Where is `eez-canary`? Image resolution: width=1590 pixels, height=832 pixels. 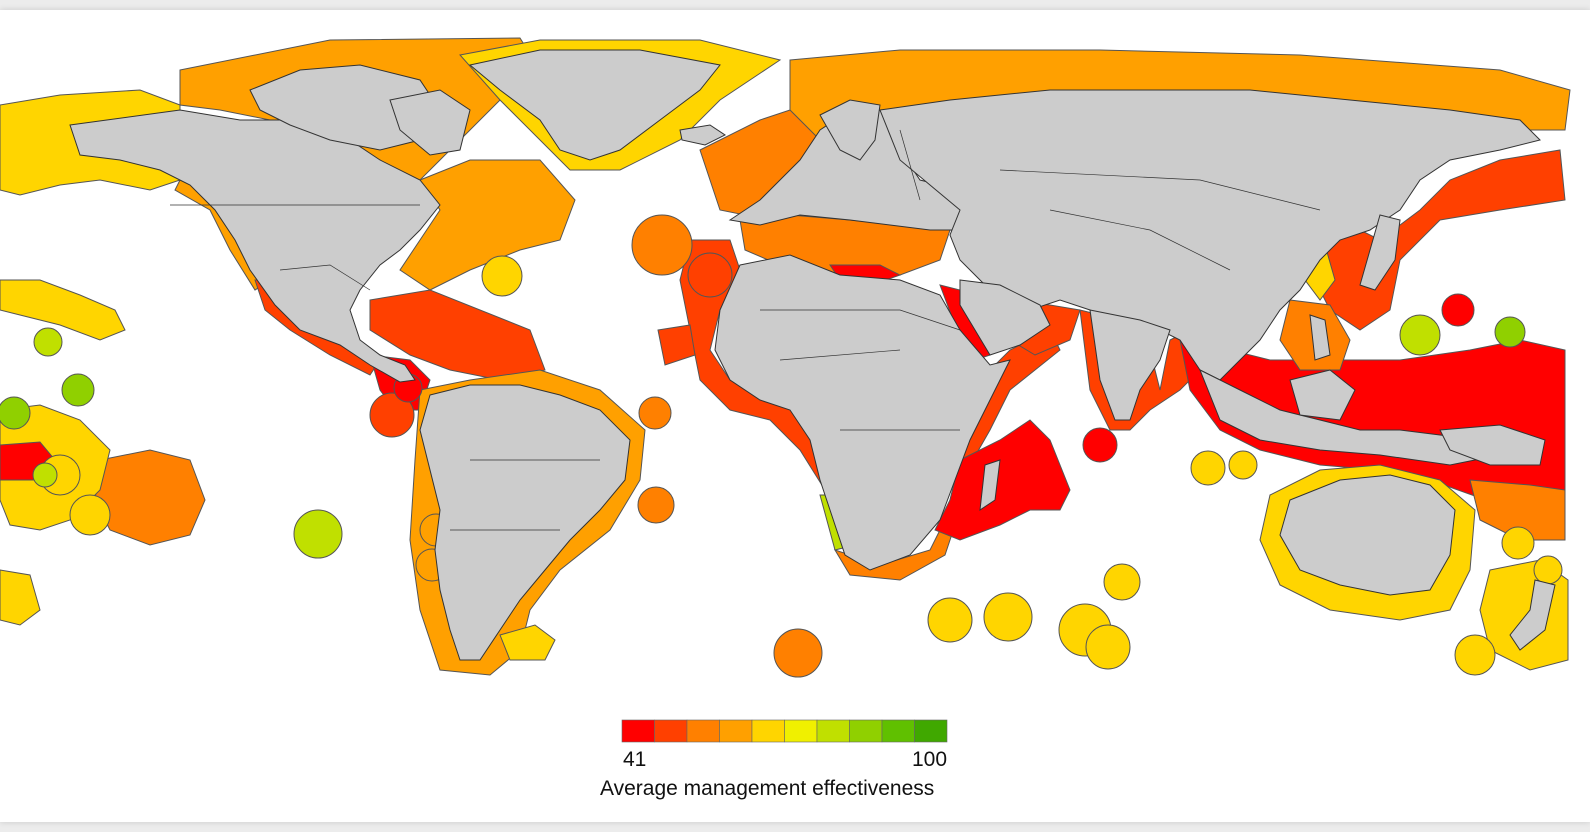 eez-canary is located at coordinates (710, 275).